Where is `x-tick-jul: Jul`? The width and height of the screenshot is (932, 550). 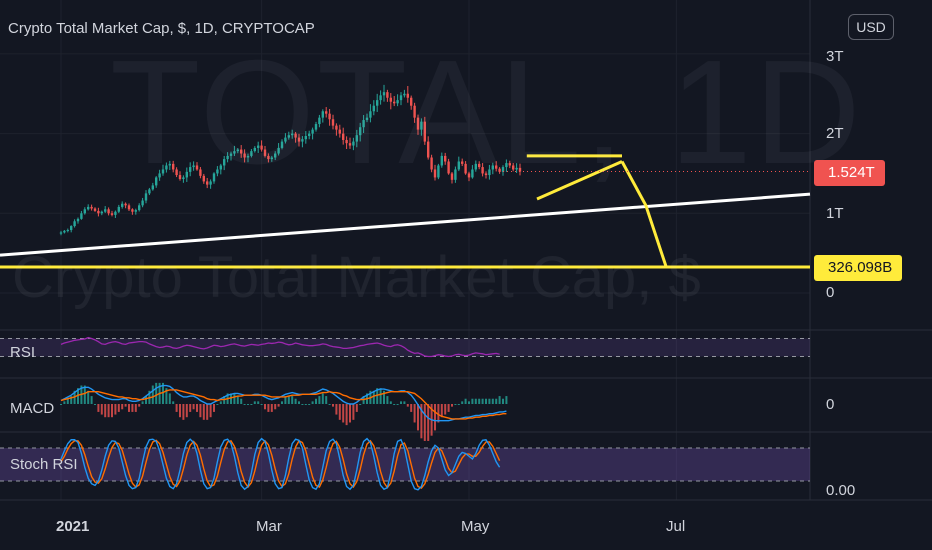 x-tick-jul: Jul is located at coordinates (676, 526).